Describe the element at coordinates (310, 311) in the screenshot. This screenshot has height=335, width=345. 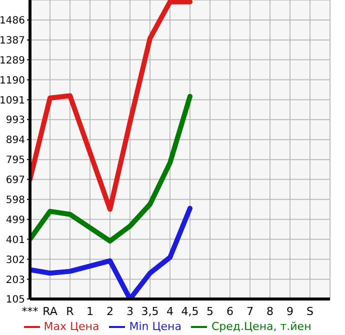
I see `x-tick-label: S` at that location.